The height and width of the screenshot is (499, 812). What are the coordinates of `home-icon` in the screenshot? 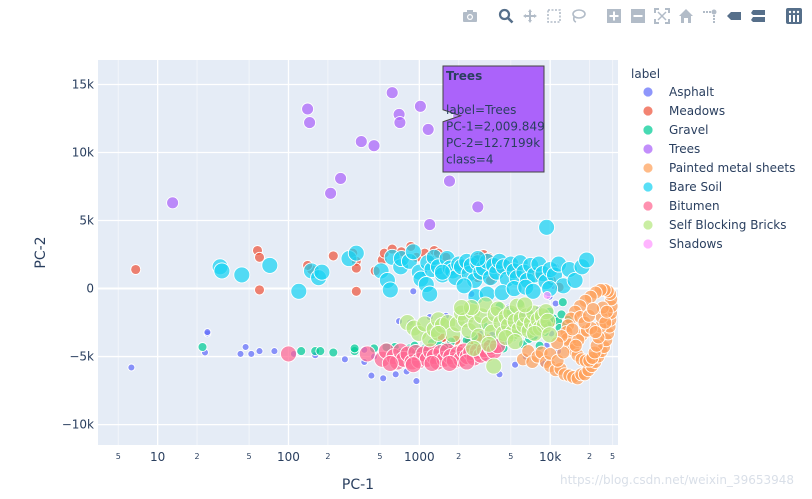 It's located at (686, 16).